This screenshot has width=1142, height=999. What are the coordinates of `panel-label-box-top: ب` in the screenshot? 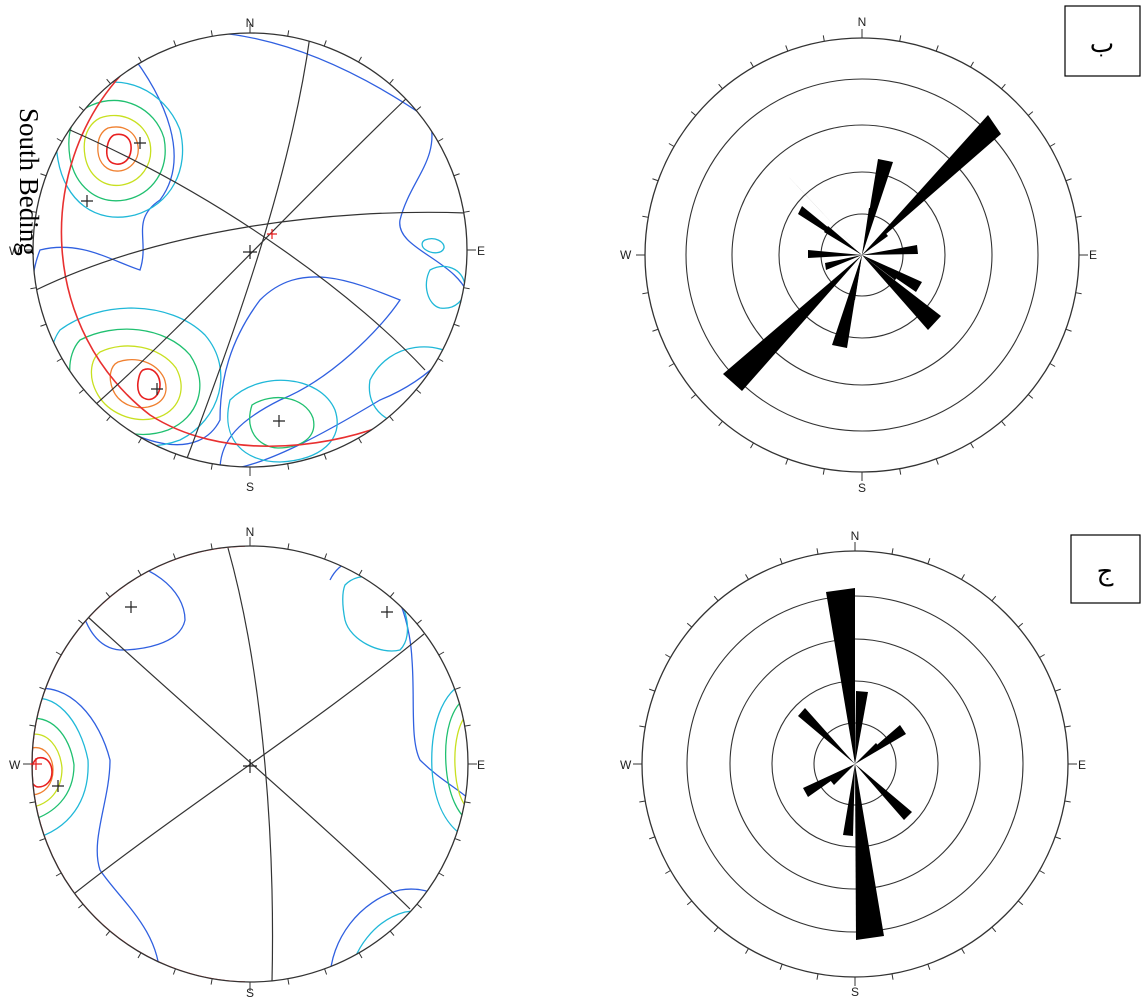 It's located at (1102, 41).